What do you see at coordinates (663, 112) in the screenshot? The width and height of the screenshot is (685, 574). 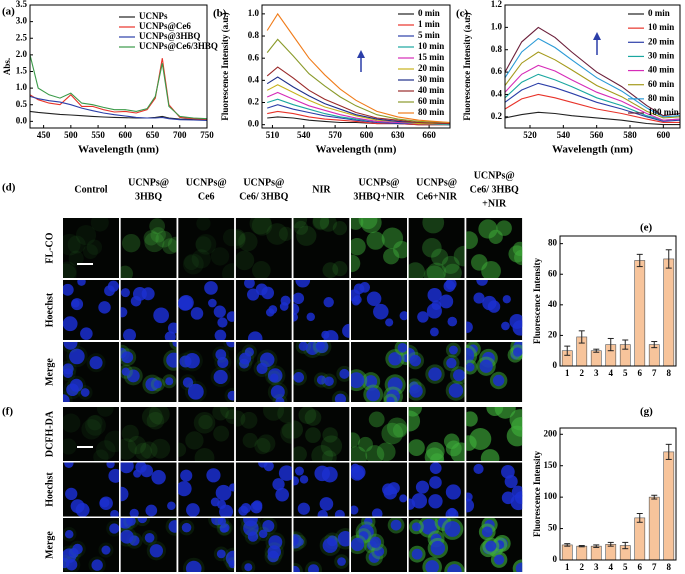 I see `legend-label: 100 min` at bounding box center [663, 112].